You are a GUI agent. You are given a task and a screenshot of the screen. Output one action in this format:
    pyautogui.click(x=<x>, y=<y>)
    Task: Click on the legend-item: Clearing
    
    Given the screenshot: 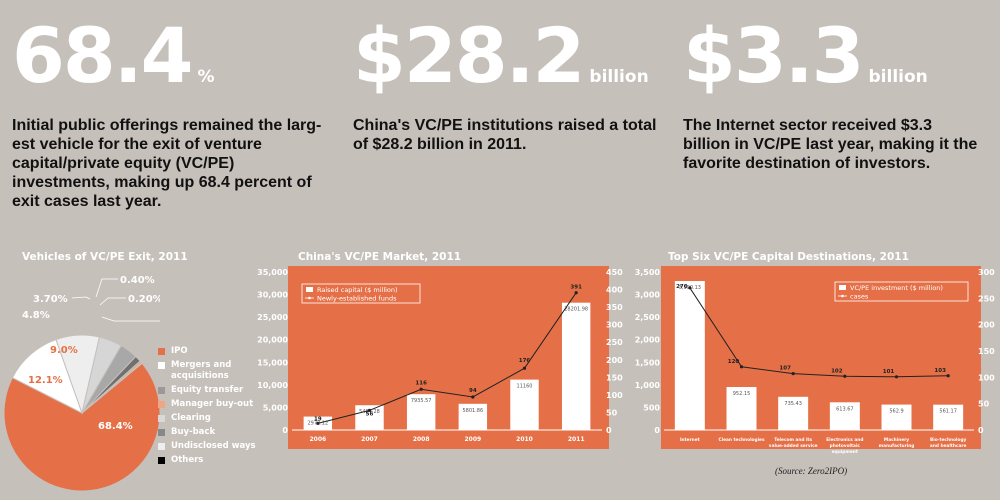 What is the action you would take?
    pyautogui.click(x=210, y=418)
    